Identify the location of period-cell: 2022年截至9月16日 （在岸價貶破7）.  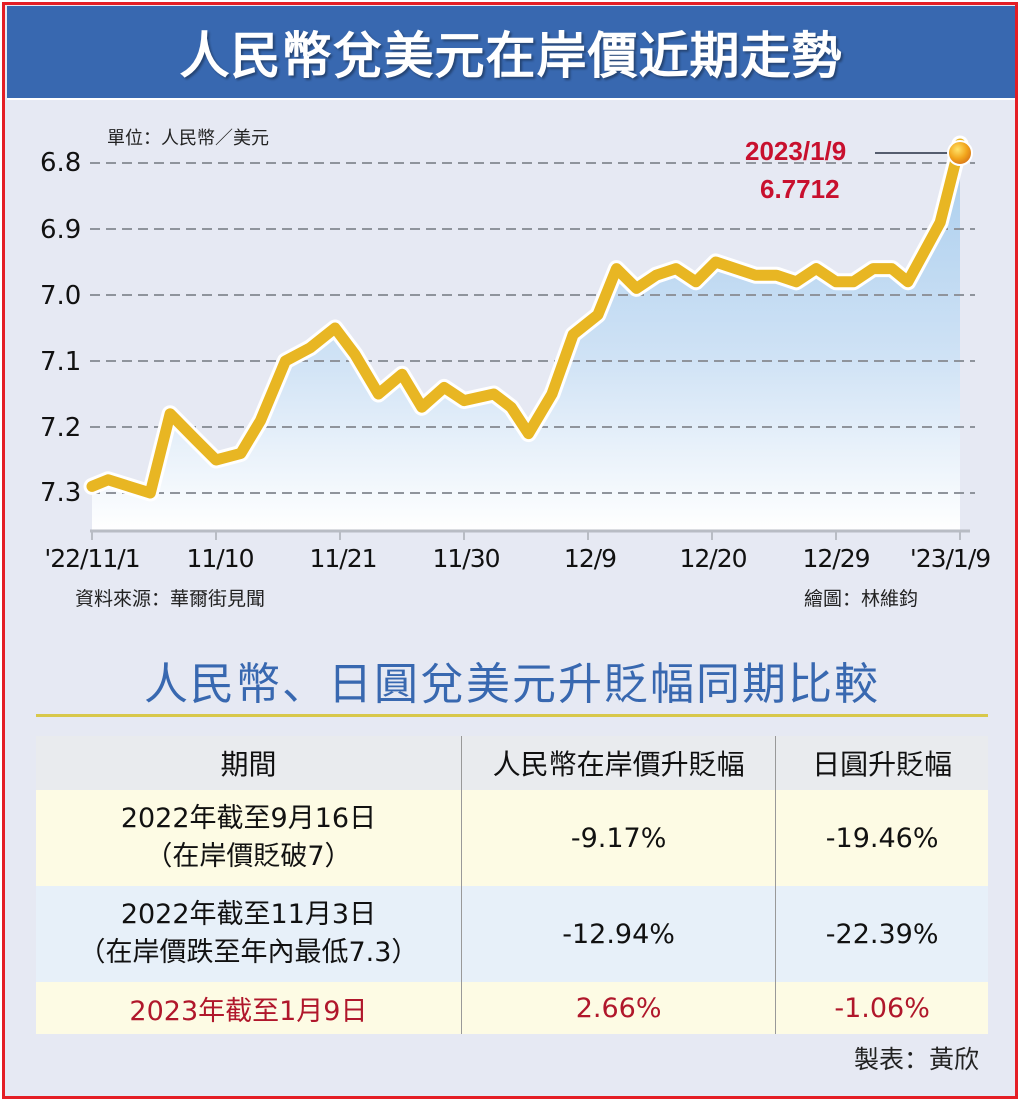
(249, 838).